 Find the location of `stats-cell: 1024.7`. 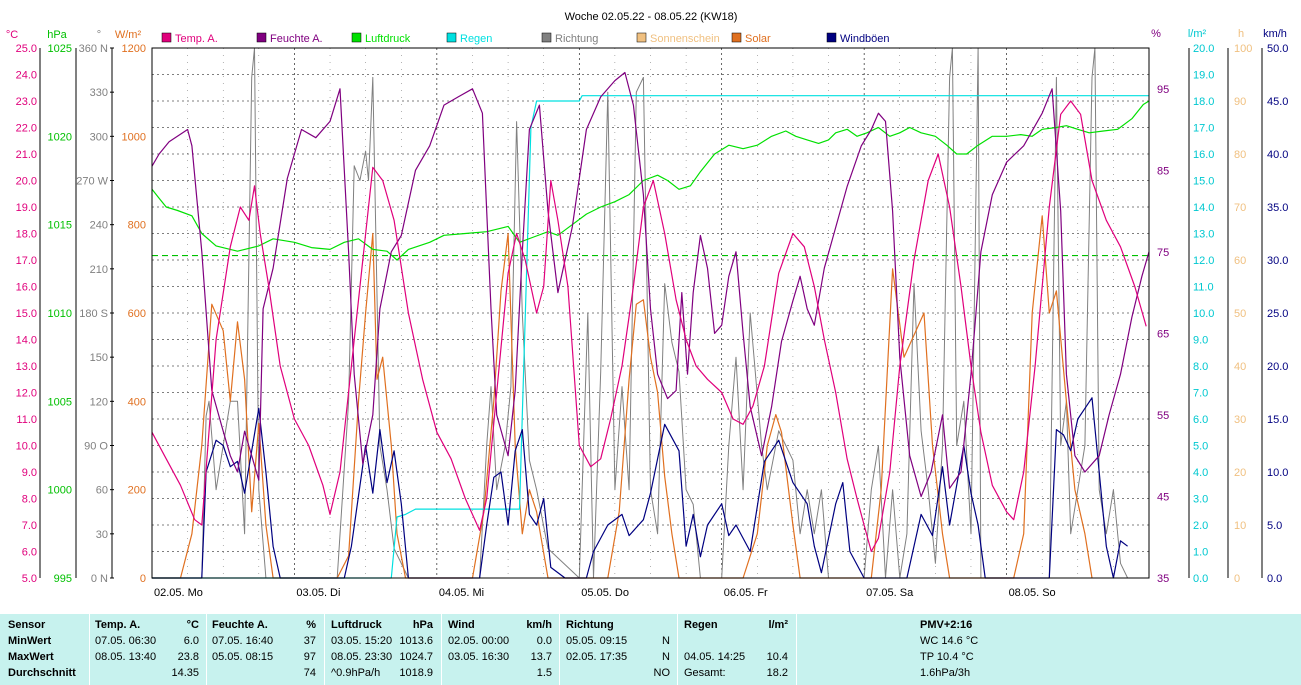

stats-cell: 1024.7 is located at coordinates (416, 657).